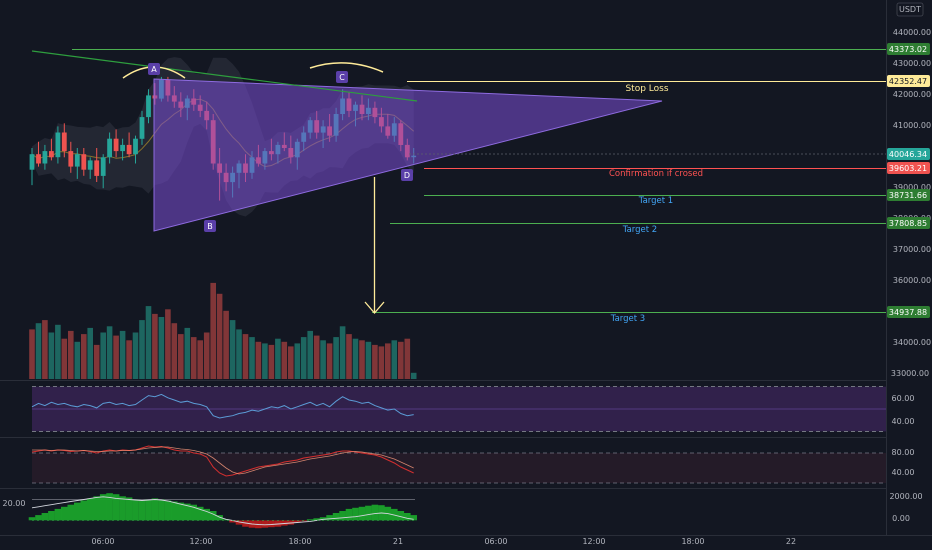 Image resolution: width=932 pixels, height=550 pixels. Describe the element at coordinates (912, 32) in the screenshot. I see `price-tick: 44000.00` at that location.